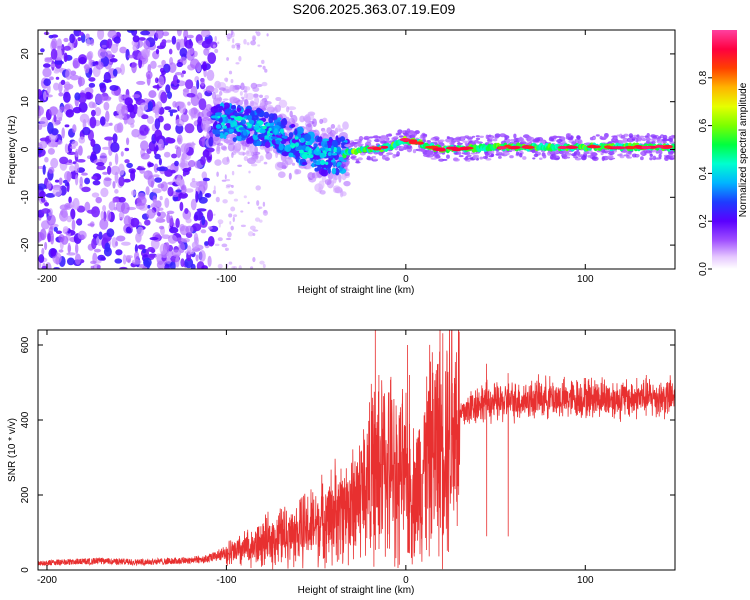 Image resolution: width=750 pixels, height=600 pixels. What do you see at coordinates (703, 221) in the screenshot?
I see `colorbar-tick-label: 0.2` at bounding box center [703, 221].